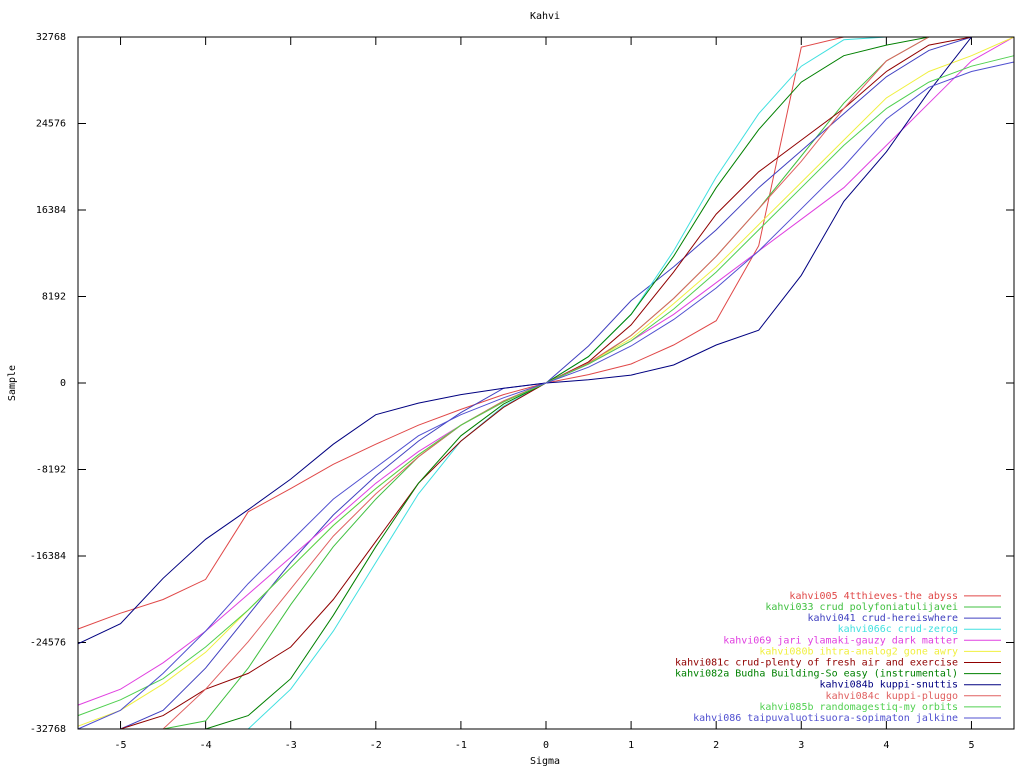 This screenshot has height=768, width=1024. What do you see at coordinates (873, 596) in the screenshot?
I see `legend-label: kahvi005 4tthieves-the abyss` at bounding box center [873, 596].